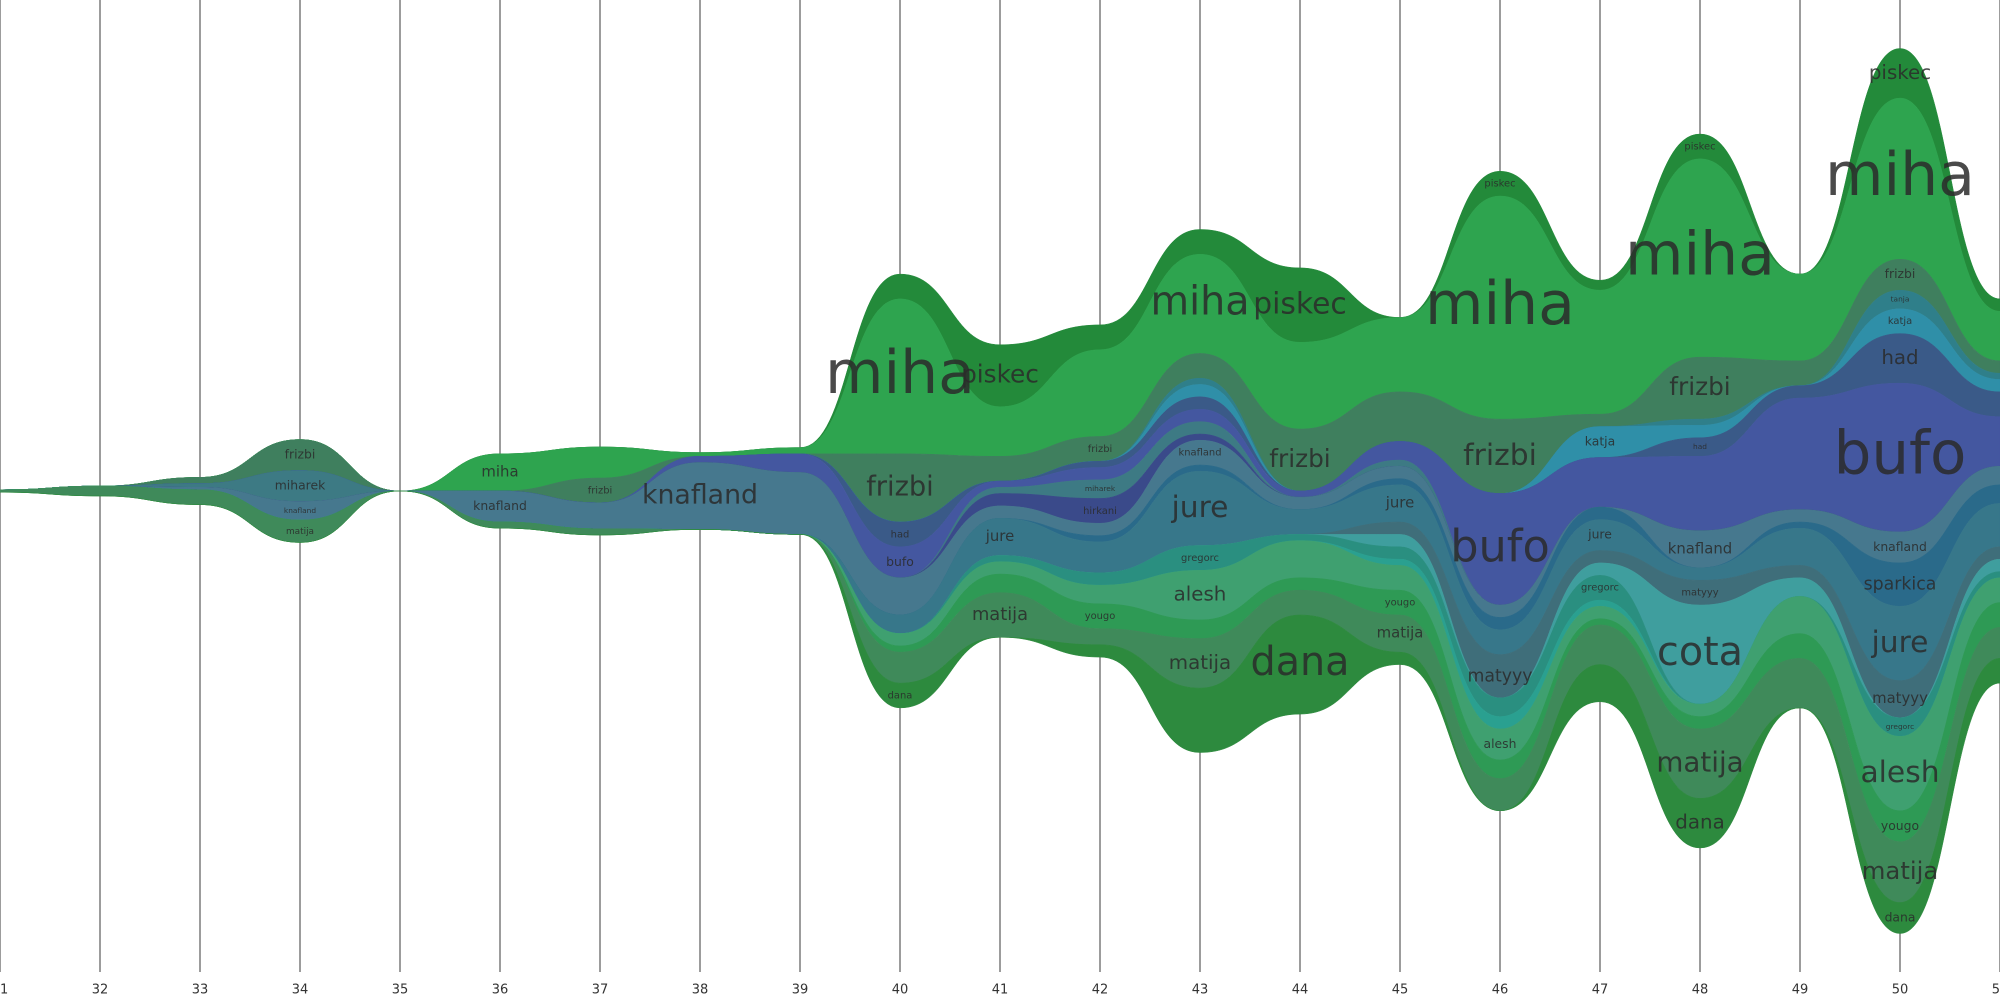 This screenshot has width=2000, height=1000. I want to click on x-tick-label: 45, so click(1400, 990).